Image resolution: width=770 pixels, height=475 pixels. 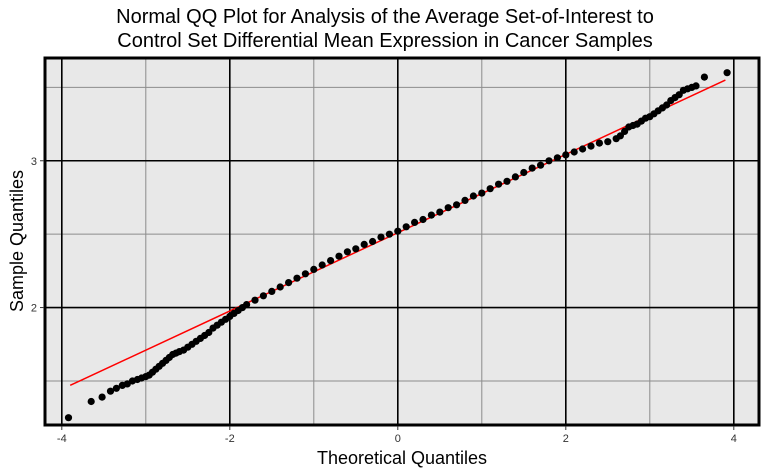 What do you see at coordinates (402, 458) in the screenshot?
I see `x-axis-title: Theoretical Quantiles` at bounding box center [402, 458].